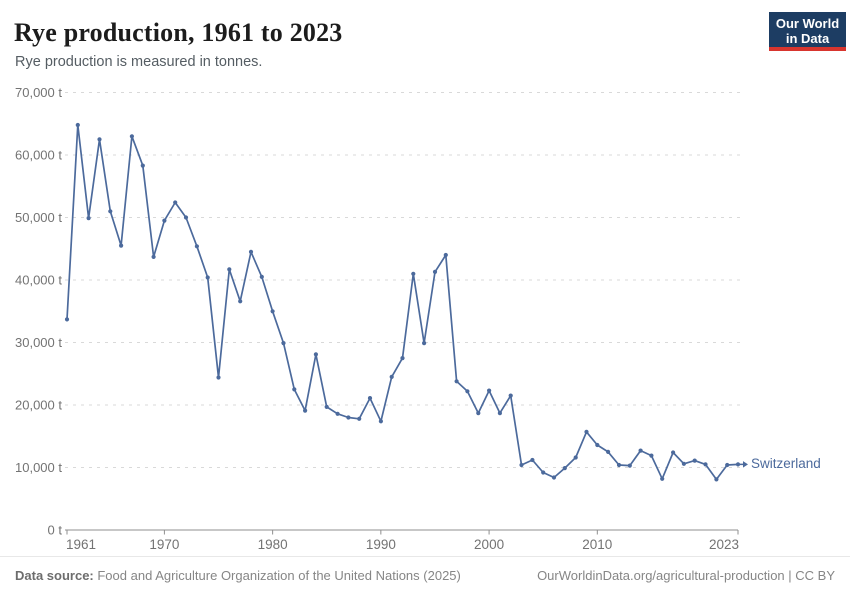  What do you see at coordinates (139, 62) in the screenshot?
I see `chart-subtitle: Rye production is measured in tonnes.` at bounding box center [139, 62].